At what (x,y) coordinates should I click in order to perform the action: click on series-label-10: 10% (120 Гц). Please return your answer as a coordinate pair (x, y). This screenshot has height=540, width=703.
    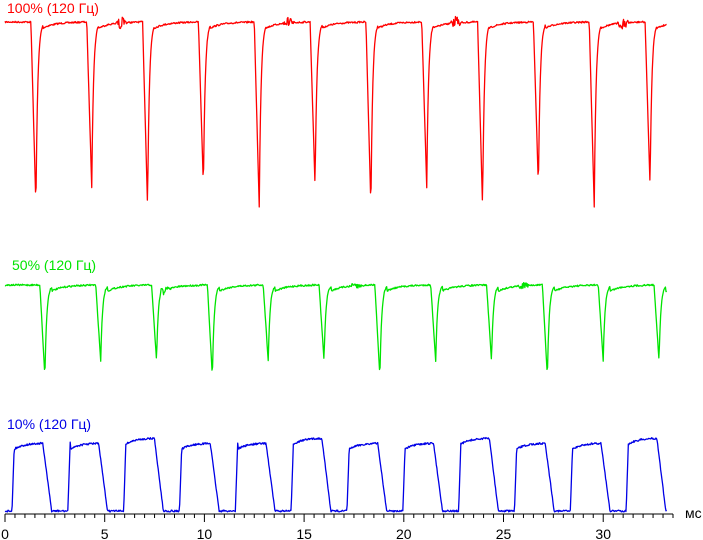
    Looking at the image, I should click on (49, 424).